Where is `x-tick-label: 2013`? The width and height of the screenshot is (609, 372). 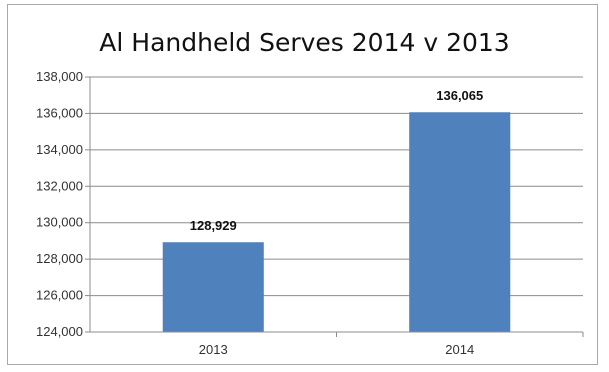
x-tick-label: 2013 is located at coordinates (213, 349).